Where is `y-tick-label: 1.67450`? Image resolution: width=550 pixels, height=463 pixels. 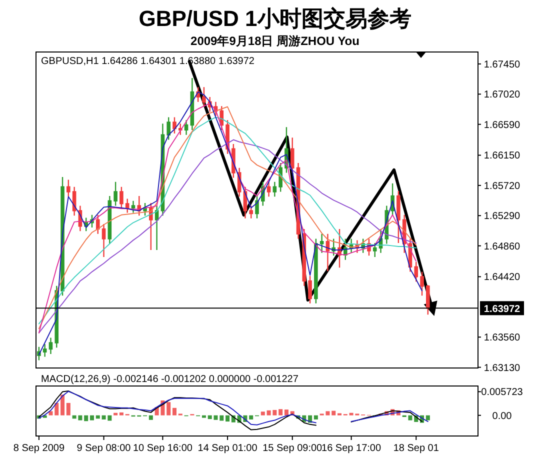 y-tick-label: 1.67450 is located at coordinates (502, 64).